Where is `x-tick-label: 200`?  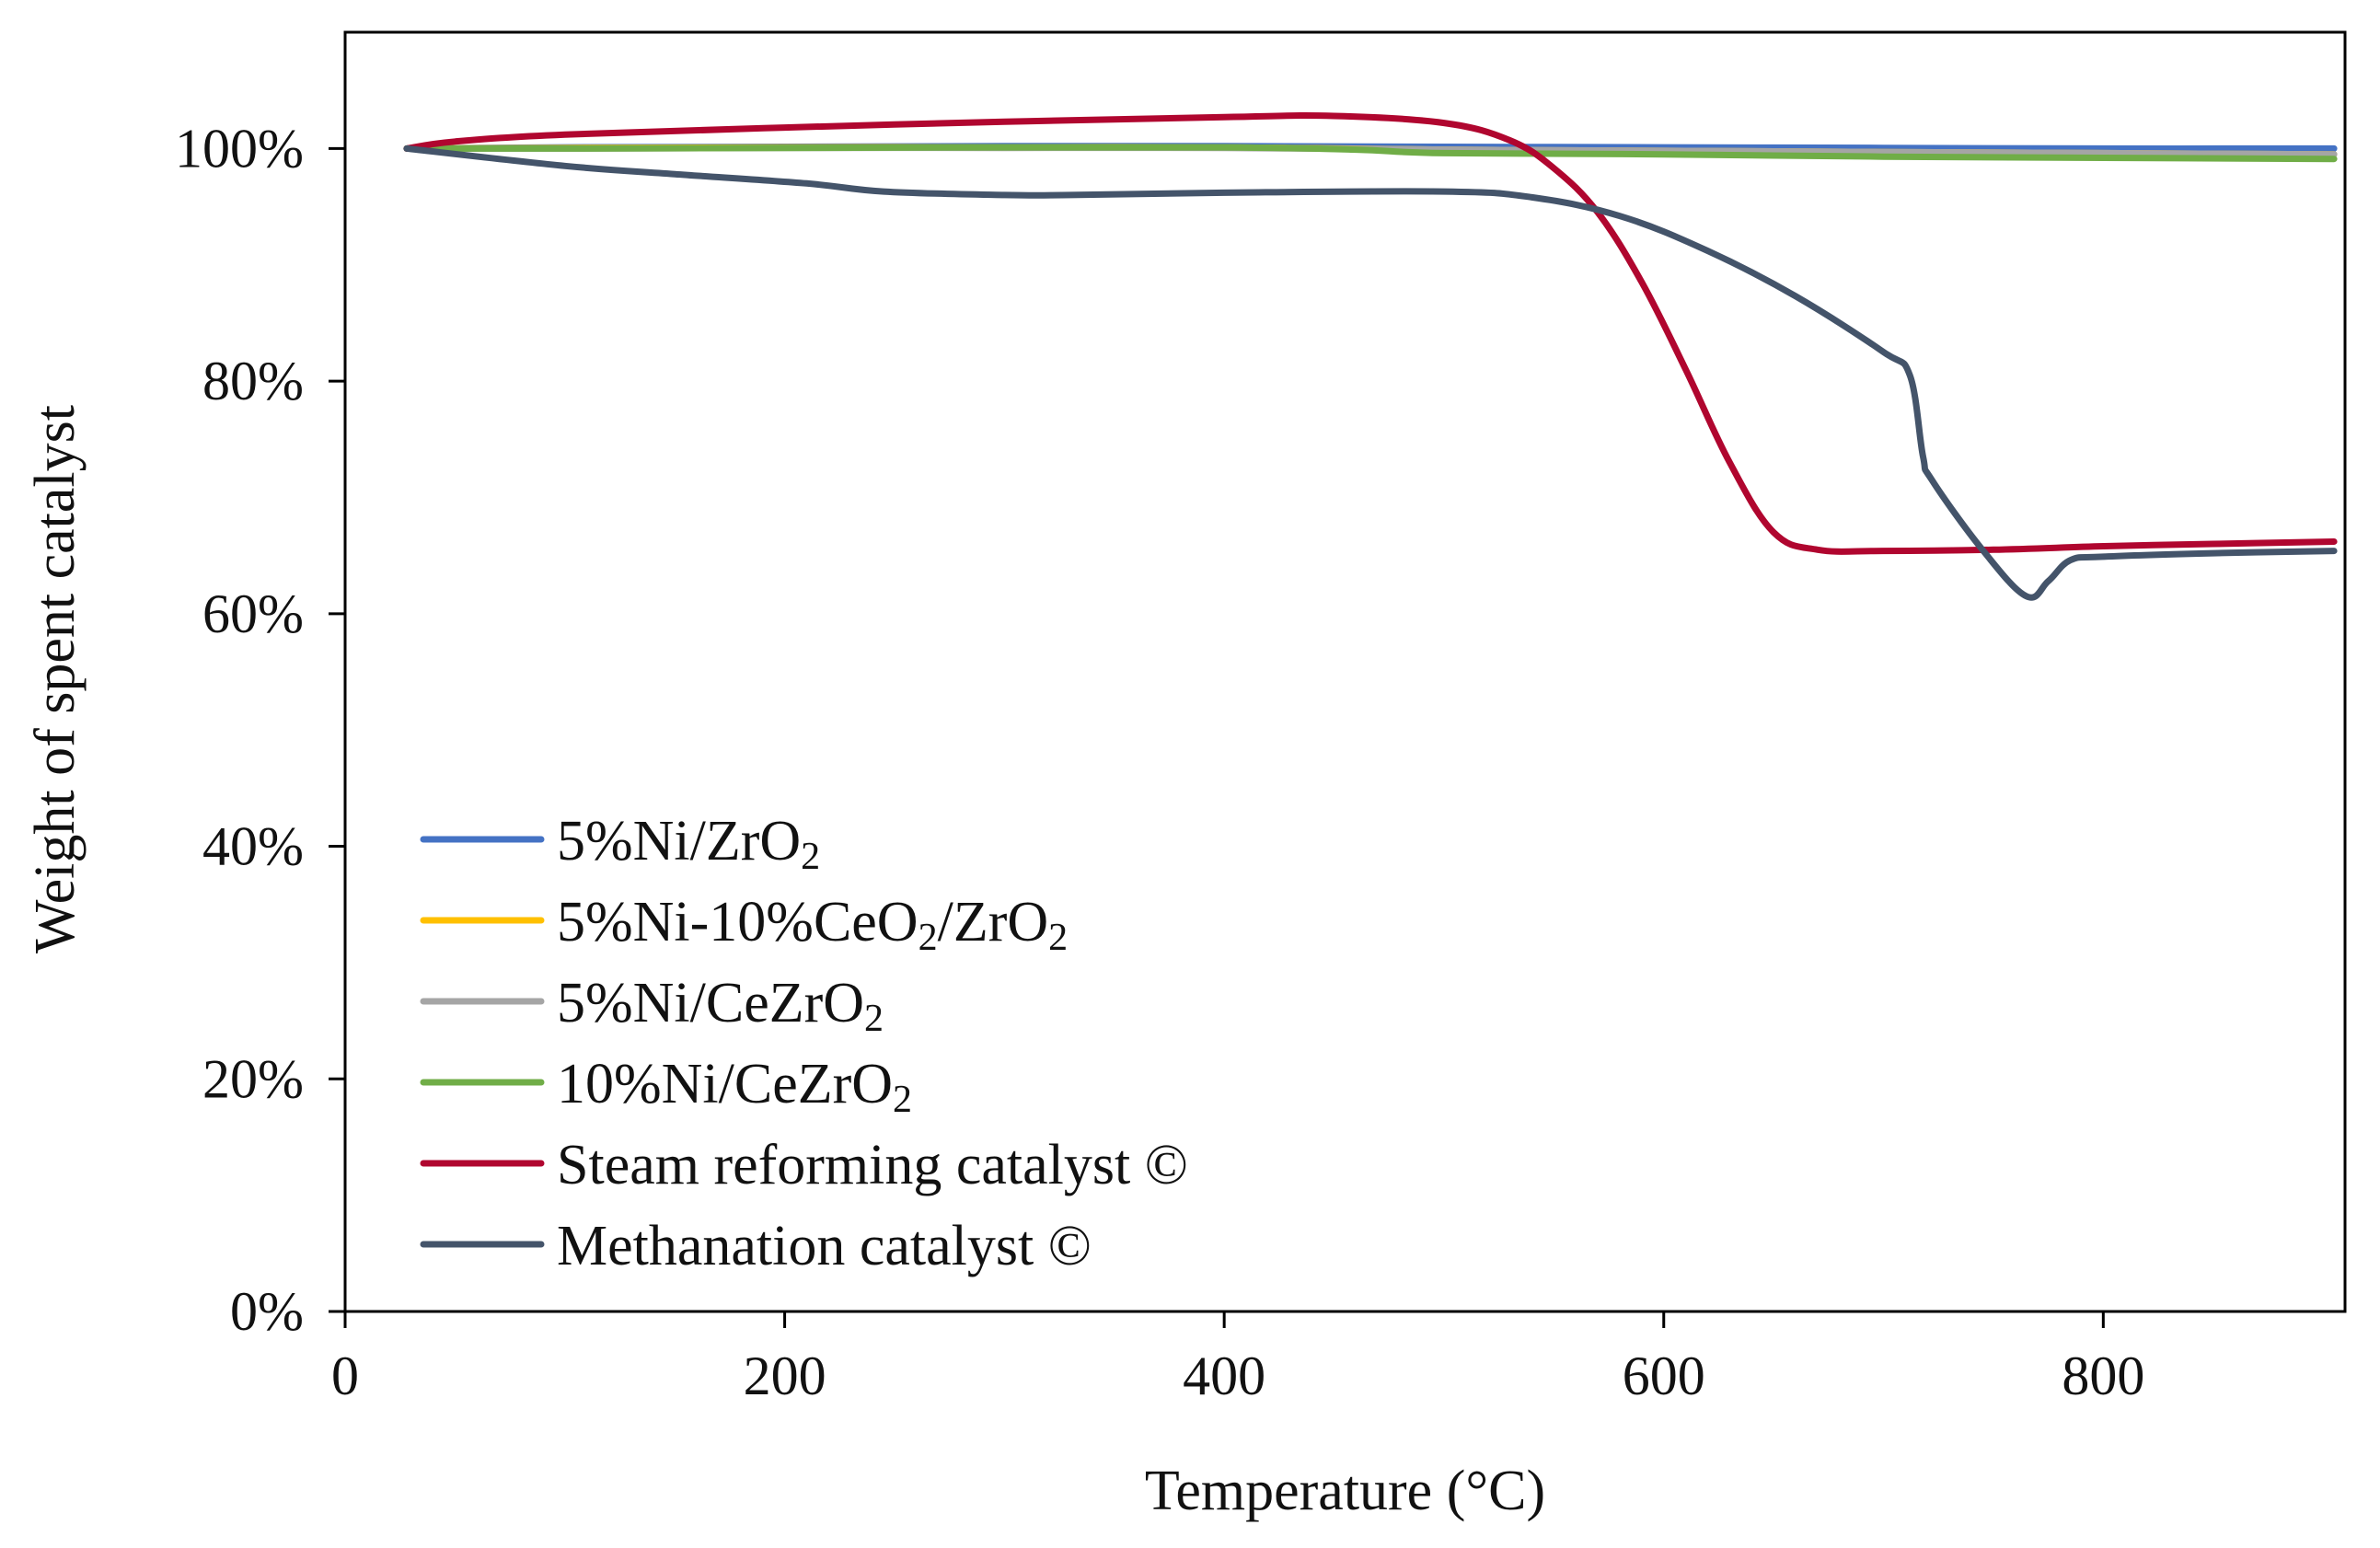
x-tick-label: 200 is located at coordinates (785, 1376).